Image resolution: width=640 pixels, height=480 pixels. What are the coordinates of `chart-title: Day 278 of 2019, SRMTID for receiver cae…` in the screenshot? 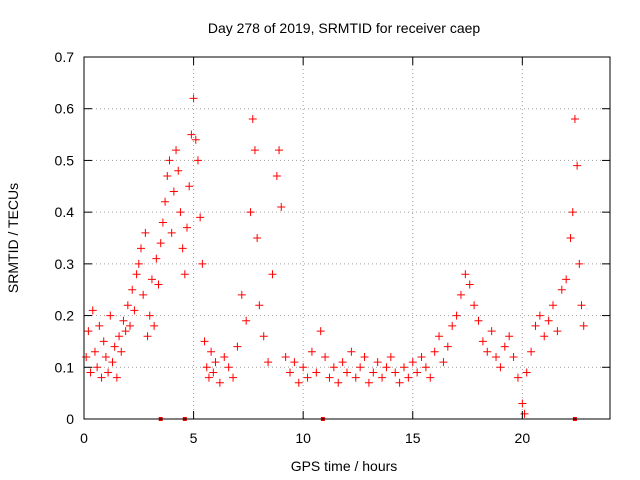 It's located at (344, 28).